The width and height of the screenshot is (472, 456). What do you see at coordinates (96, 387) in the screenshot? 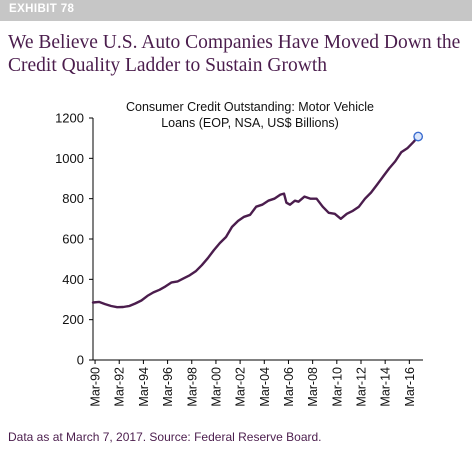
I see `x-tick-label: Mar-90` at bounding box center [96, 387].